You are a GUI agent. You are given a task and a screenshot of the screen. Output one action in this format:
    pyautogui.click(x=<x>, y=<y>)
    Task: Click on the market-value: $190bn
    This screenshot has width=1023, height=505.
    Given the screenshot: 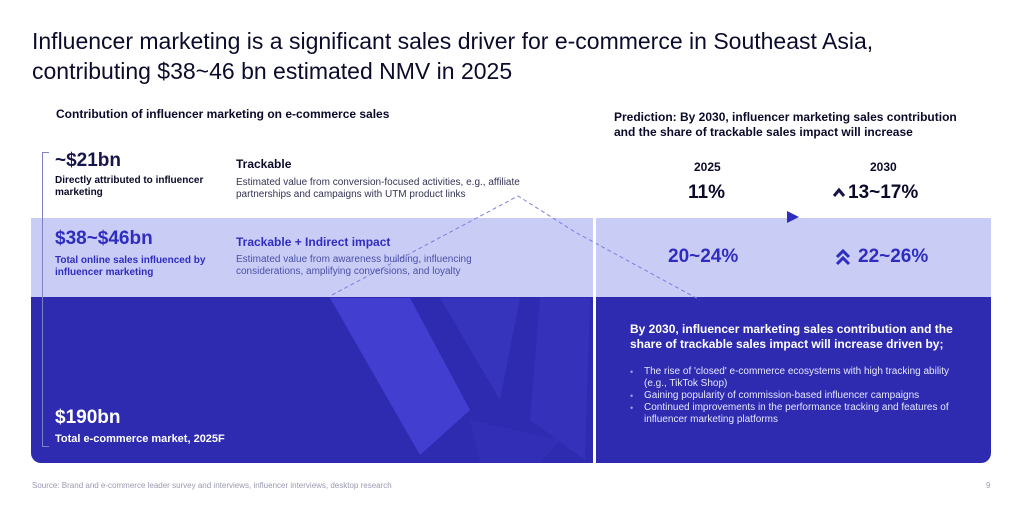 What is the action you would take?
    pyautogui.click(x=88, y=417)
    